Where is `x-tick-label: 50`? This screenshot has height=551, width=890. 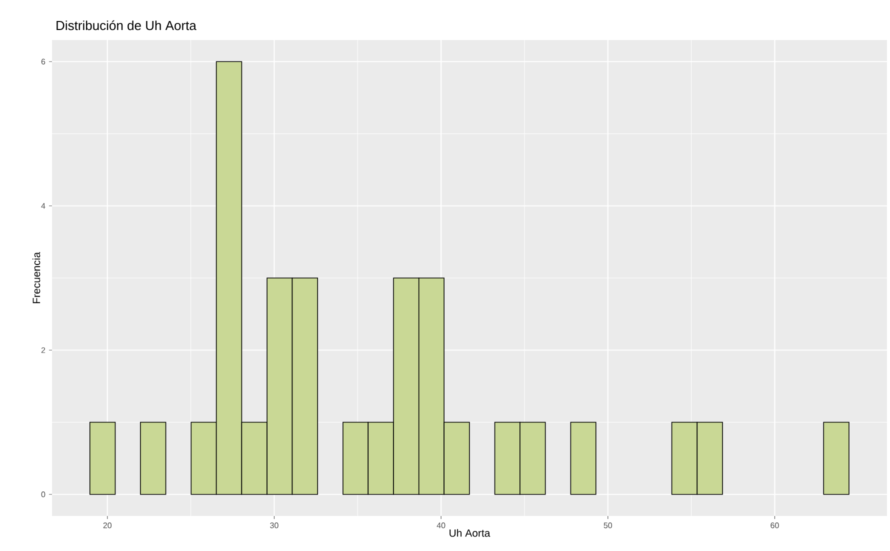
x-tick-label: 50 is located at coordinates (608, 525).